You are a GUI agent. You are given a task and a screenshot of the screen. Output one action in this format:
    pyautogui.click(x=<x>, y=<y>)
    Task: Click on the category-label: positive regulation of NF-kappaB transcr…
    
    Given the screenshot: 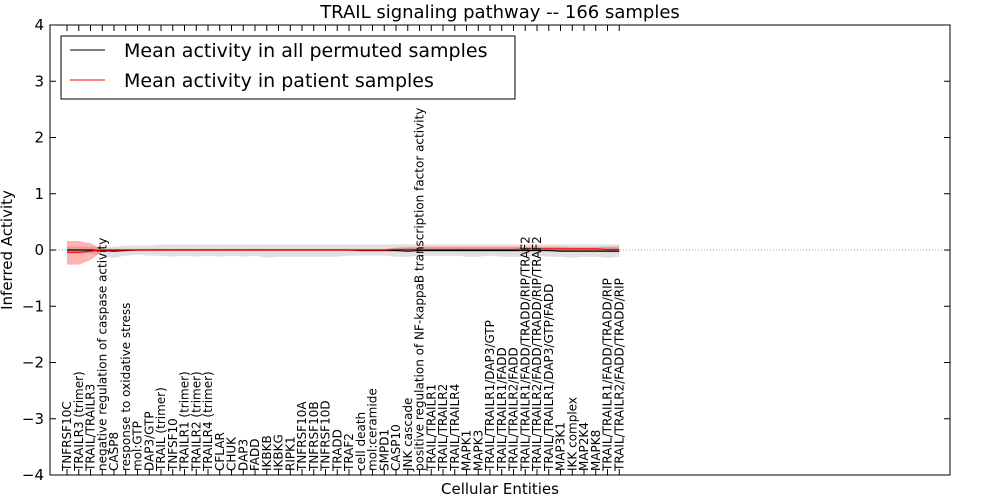 What is the action you would take?
    pyautogui.click(x=420, y=289)
    